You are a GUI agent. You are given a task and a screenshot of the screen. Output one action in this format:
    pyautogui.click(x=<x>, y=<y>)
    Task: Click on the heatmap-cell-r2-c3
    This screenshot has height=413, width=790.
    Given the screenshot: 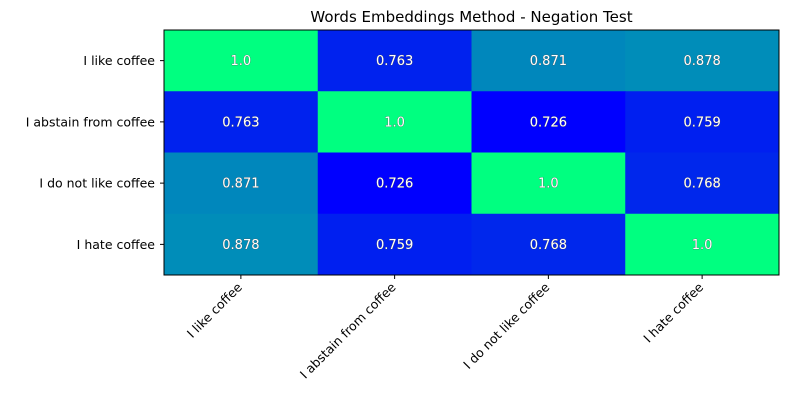 What is the action you would take?
    pyautogui.click(x=702, y=183)
    